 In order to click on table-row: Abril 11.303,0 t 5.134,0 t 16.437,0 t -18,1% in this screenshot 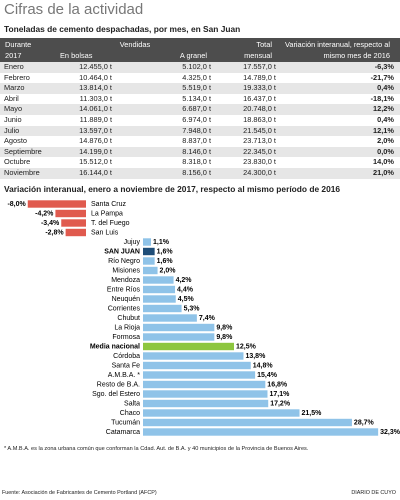, I will do `click(200, 99)`.